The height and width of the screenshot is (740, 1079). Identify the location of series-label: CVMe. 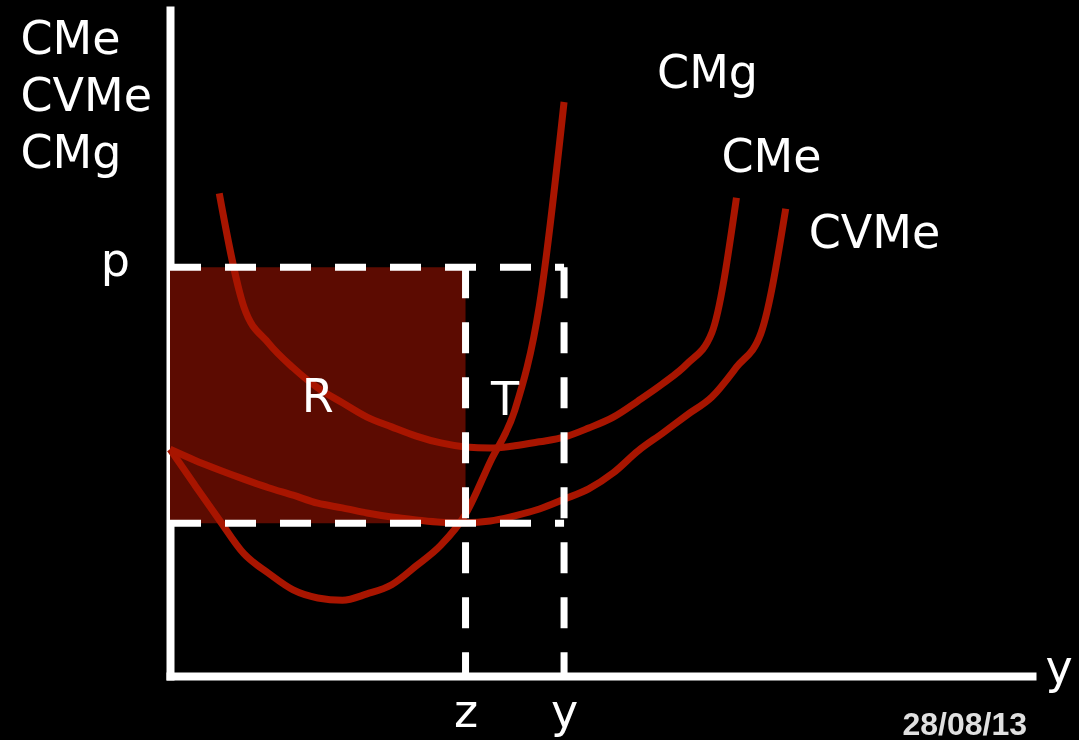
(874, 231).